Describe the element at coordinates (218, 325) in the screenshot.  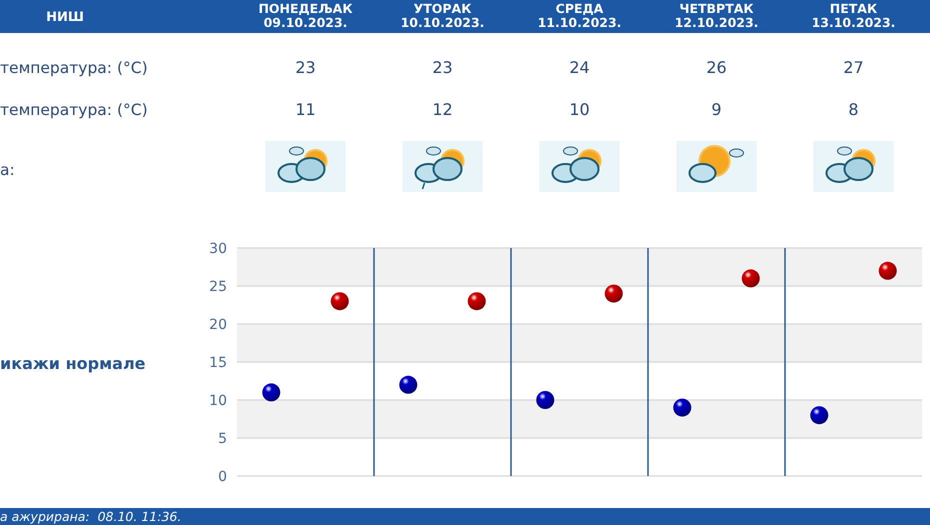
I see `y-tick-label: 20` at that location.